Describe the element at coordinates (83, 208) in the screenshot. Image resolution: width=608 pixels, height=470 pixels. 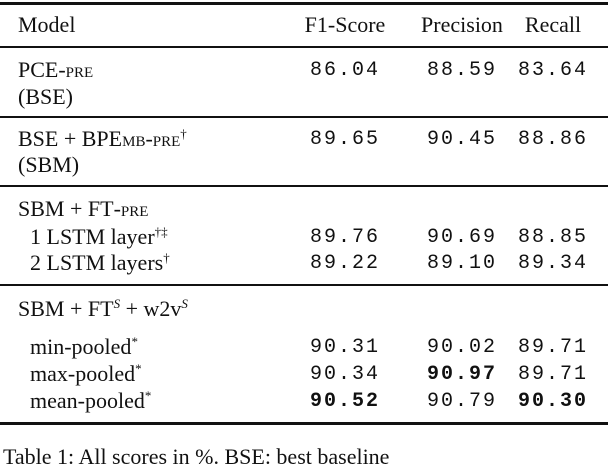
I see `group-title: SBM + FT-pre` at that location.